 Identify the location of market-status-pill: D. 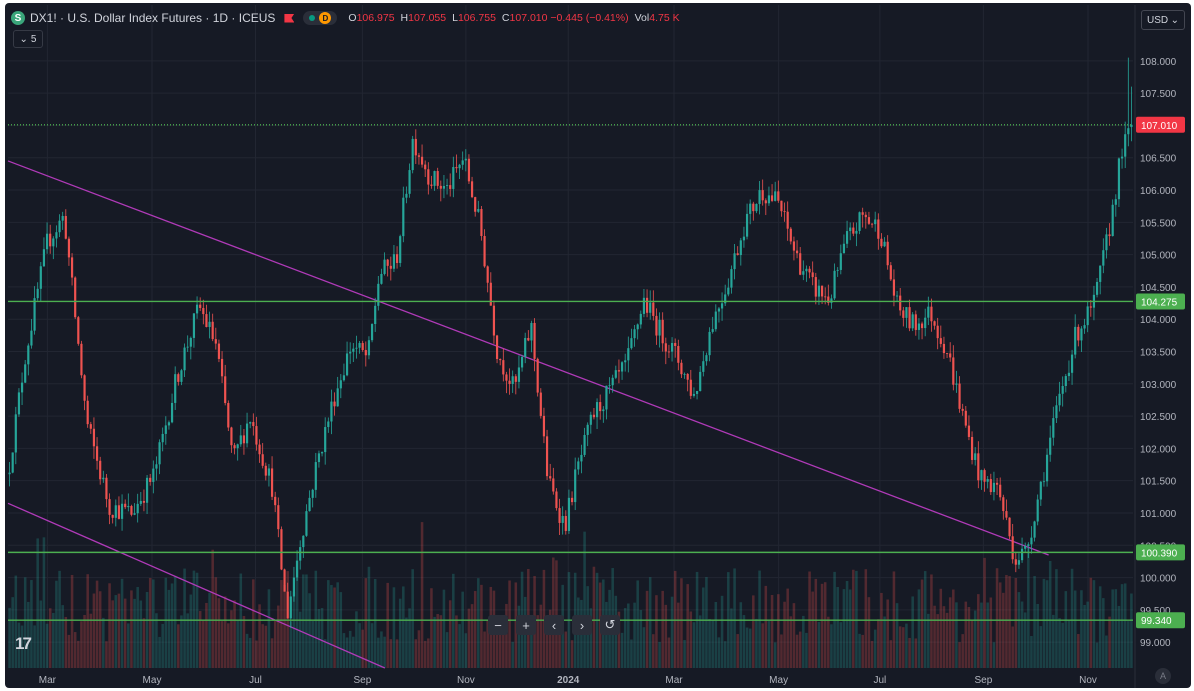
(320, 18).